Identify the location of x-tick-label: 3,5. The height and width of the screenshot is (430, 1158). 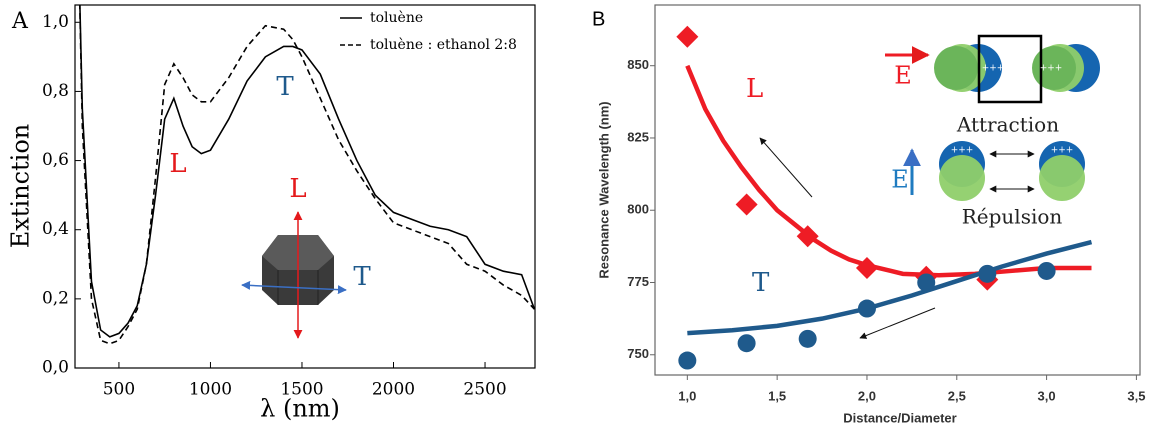
(1136, 395).